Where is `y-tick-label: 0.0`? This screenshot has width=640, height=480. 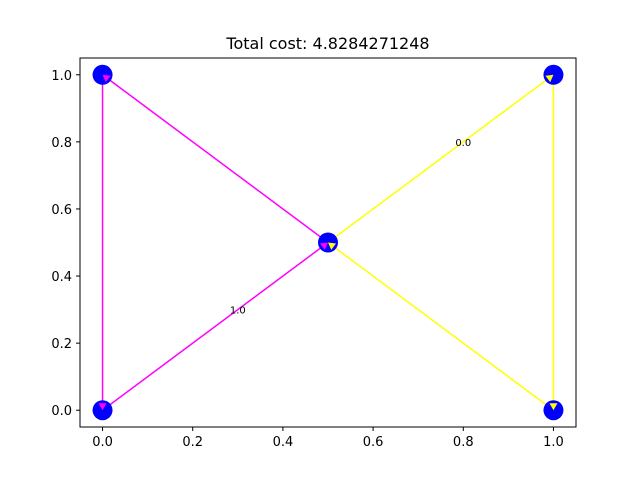 y-tick-label: 0.0 is located at coordinates (61, 411).